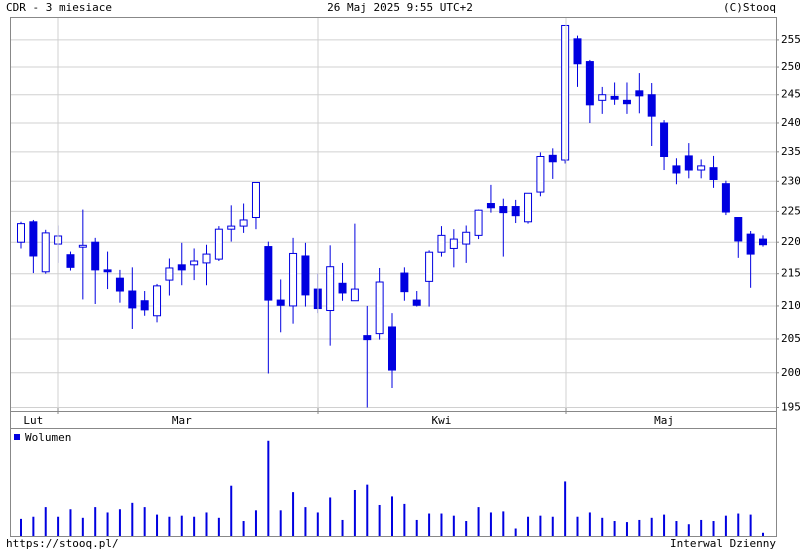 The height and width of the screenshot is (550, 800). I want to click on y-tick-label: 195, so click(790, 406).